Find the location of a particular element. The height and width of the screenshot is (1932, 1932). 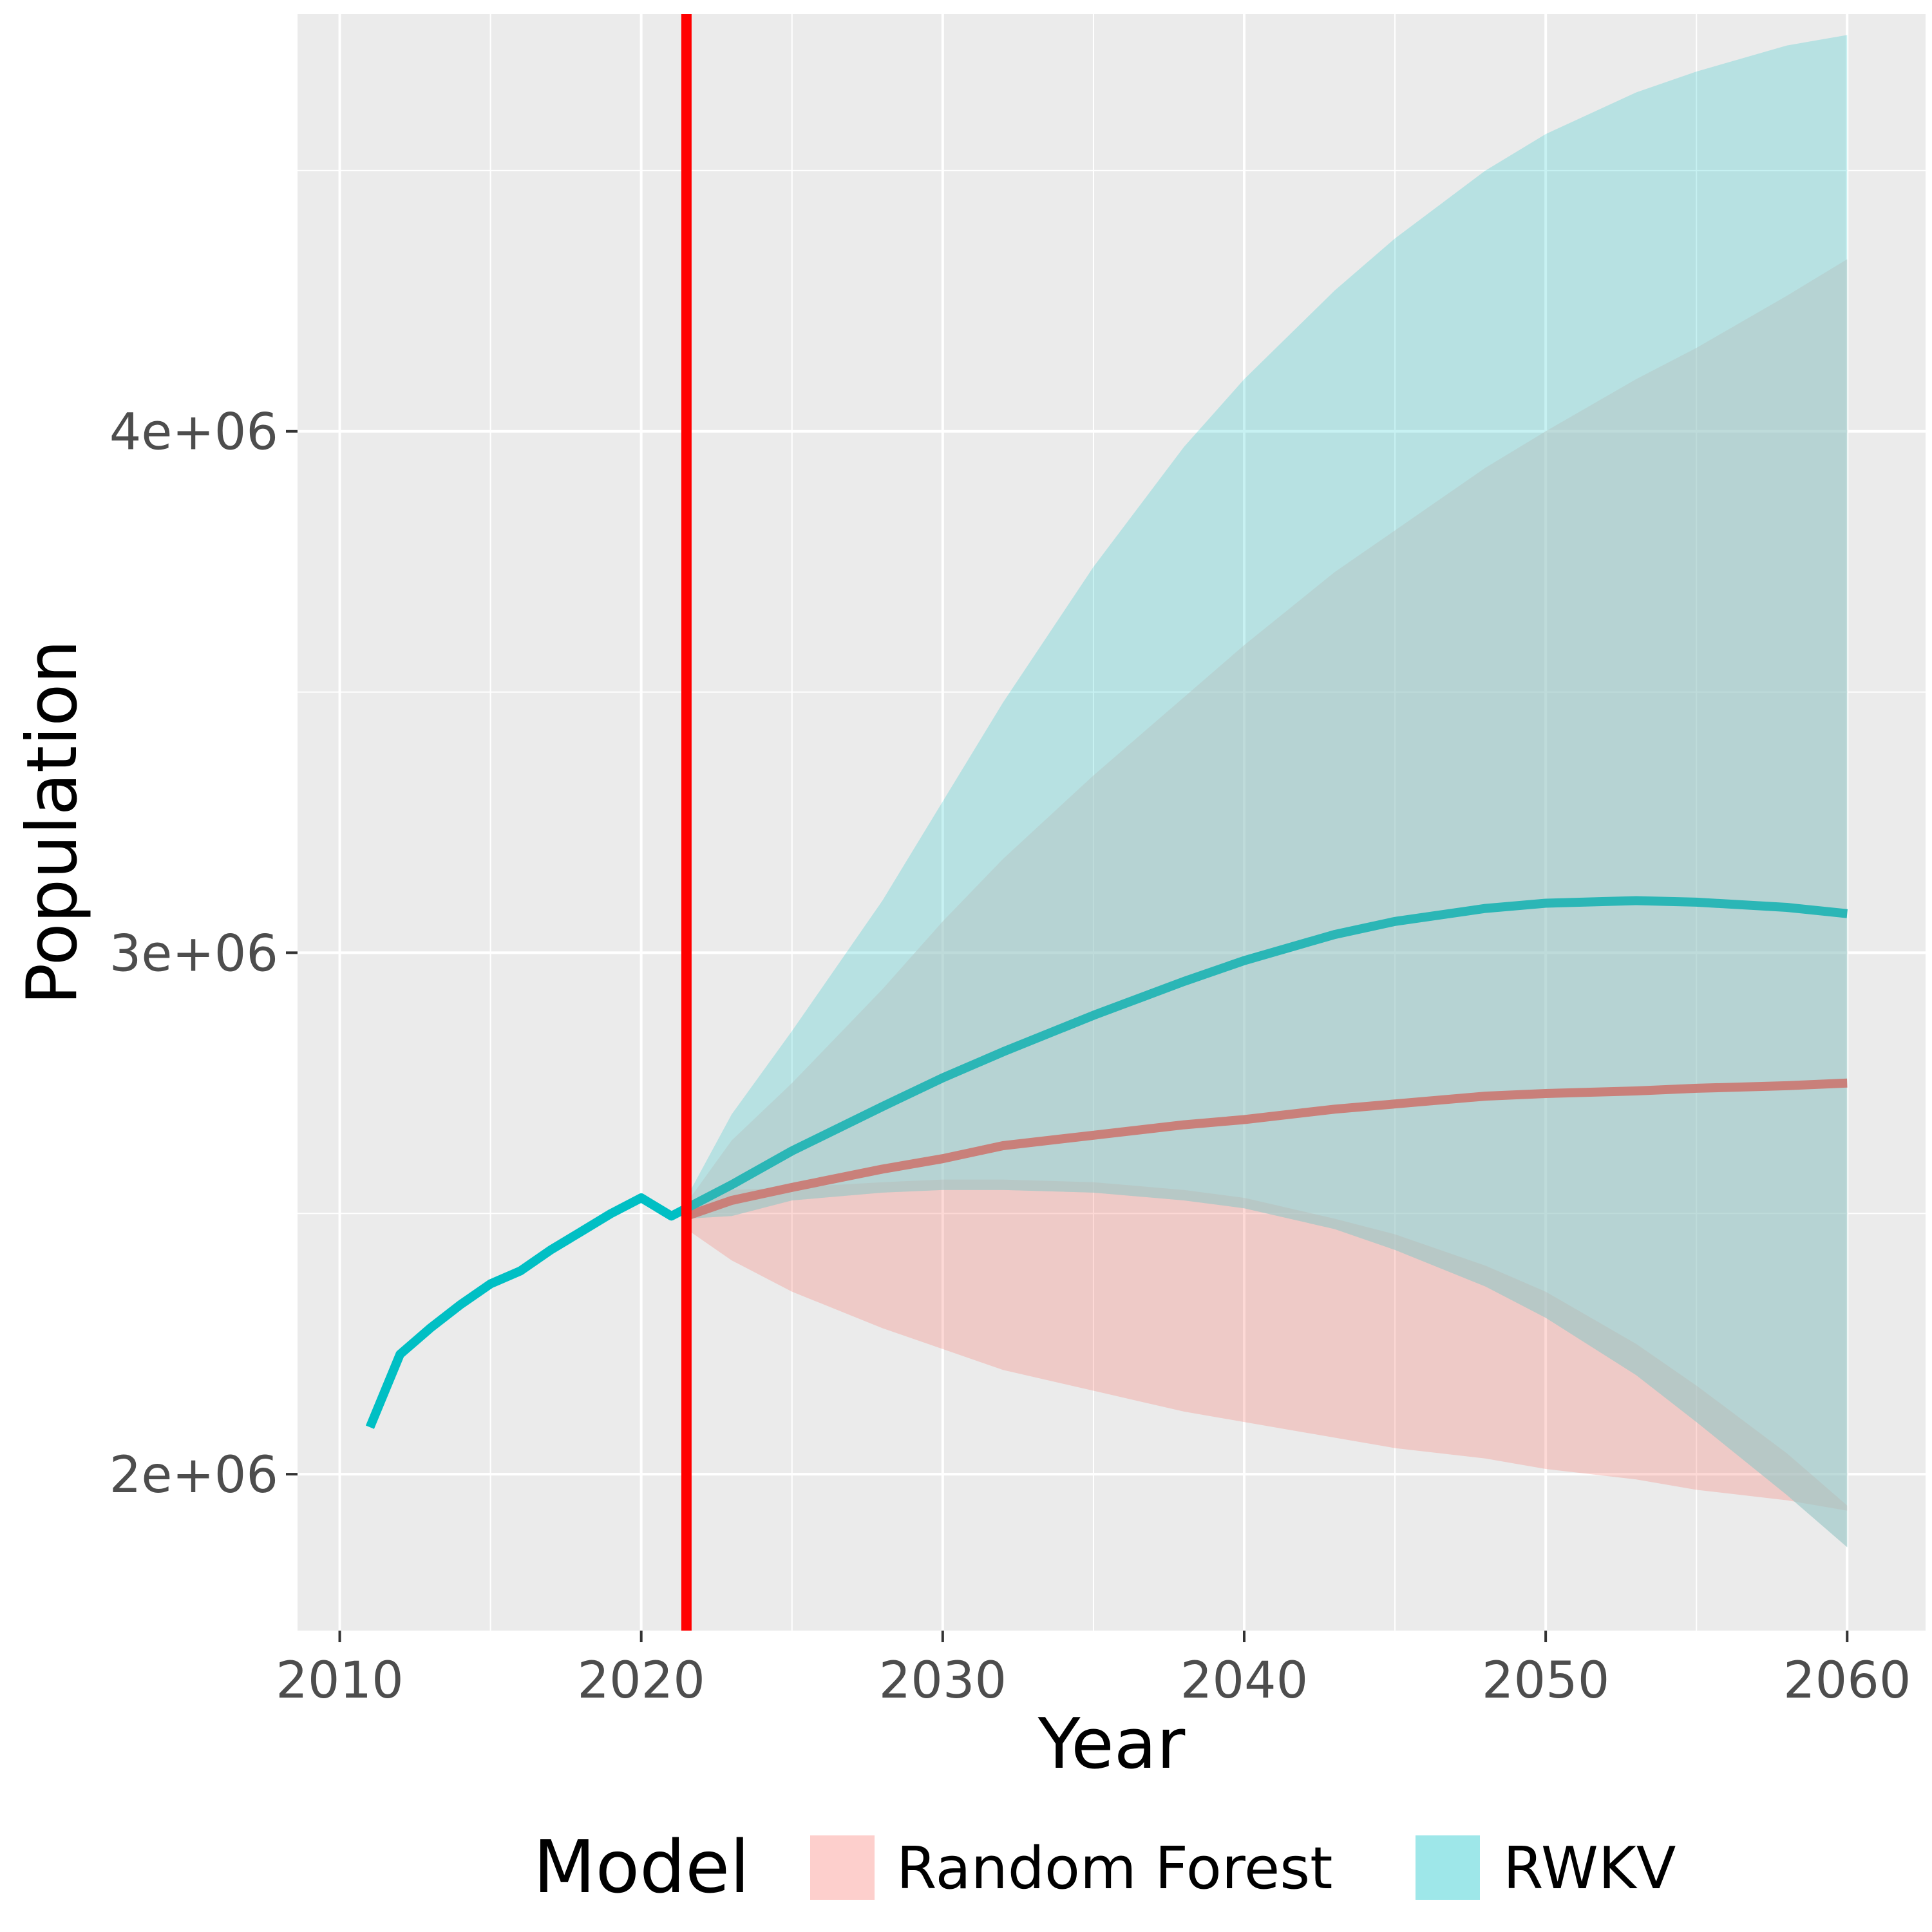

x-tick-label: 2030 is located at coordinates (943, 1681).